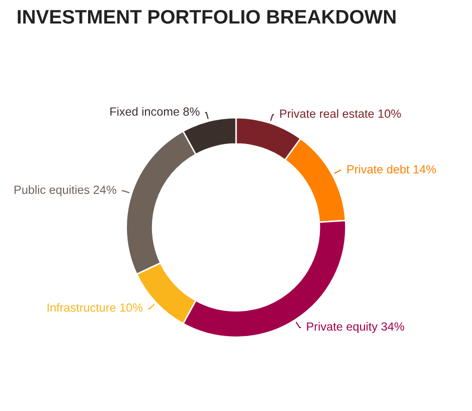 The height and width of the screenshot is (411, 472). I want to click on chart-title: INVESTMENT PORTFOLIO BREAKDOWN, so click(207, 17).